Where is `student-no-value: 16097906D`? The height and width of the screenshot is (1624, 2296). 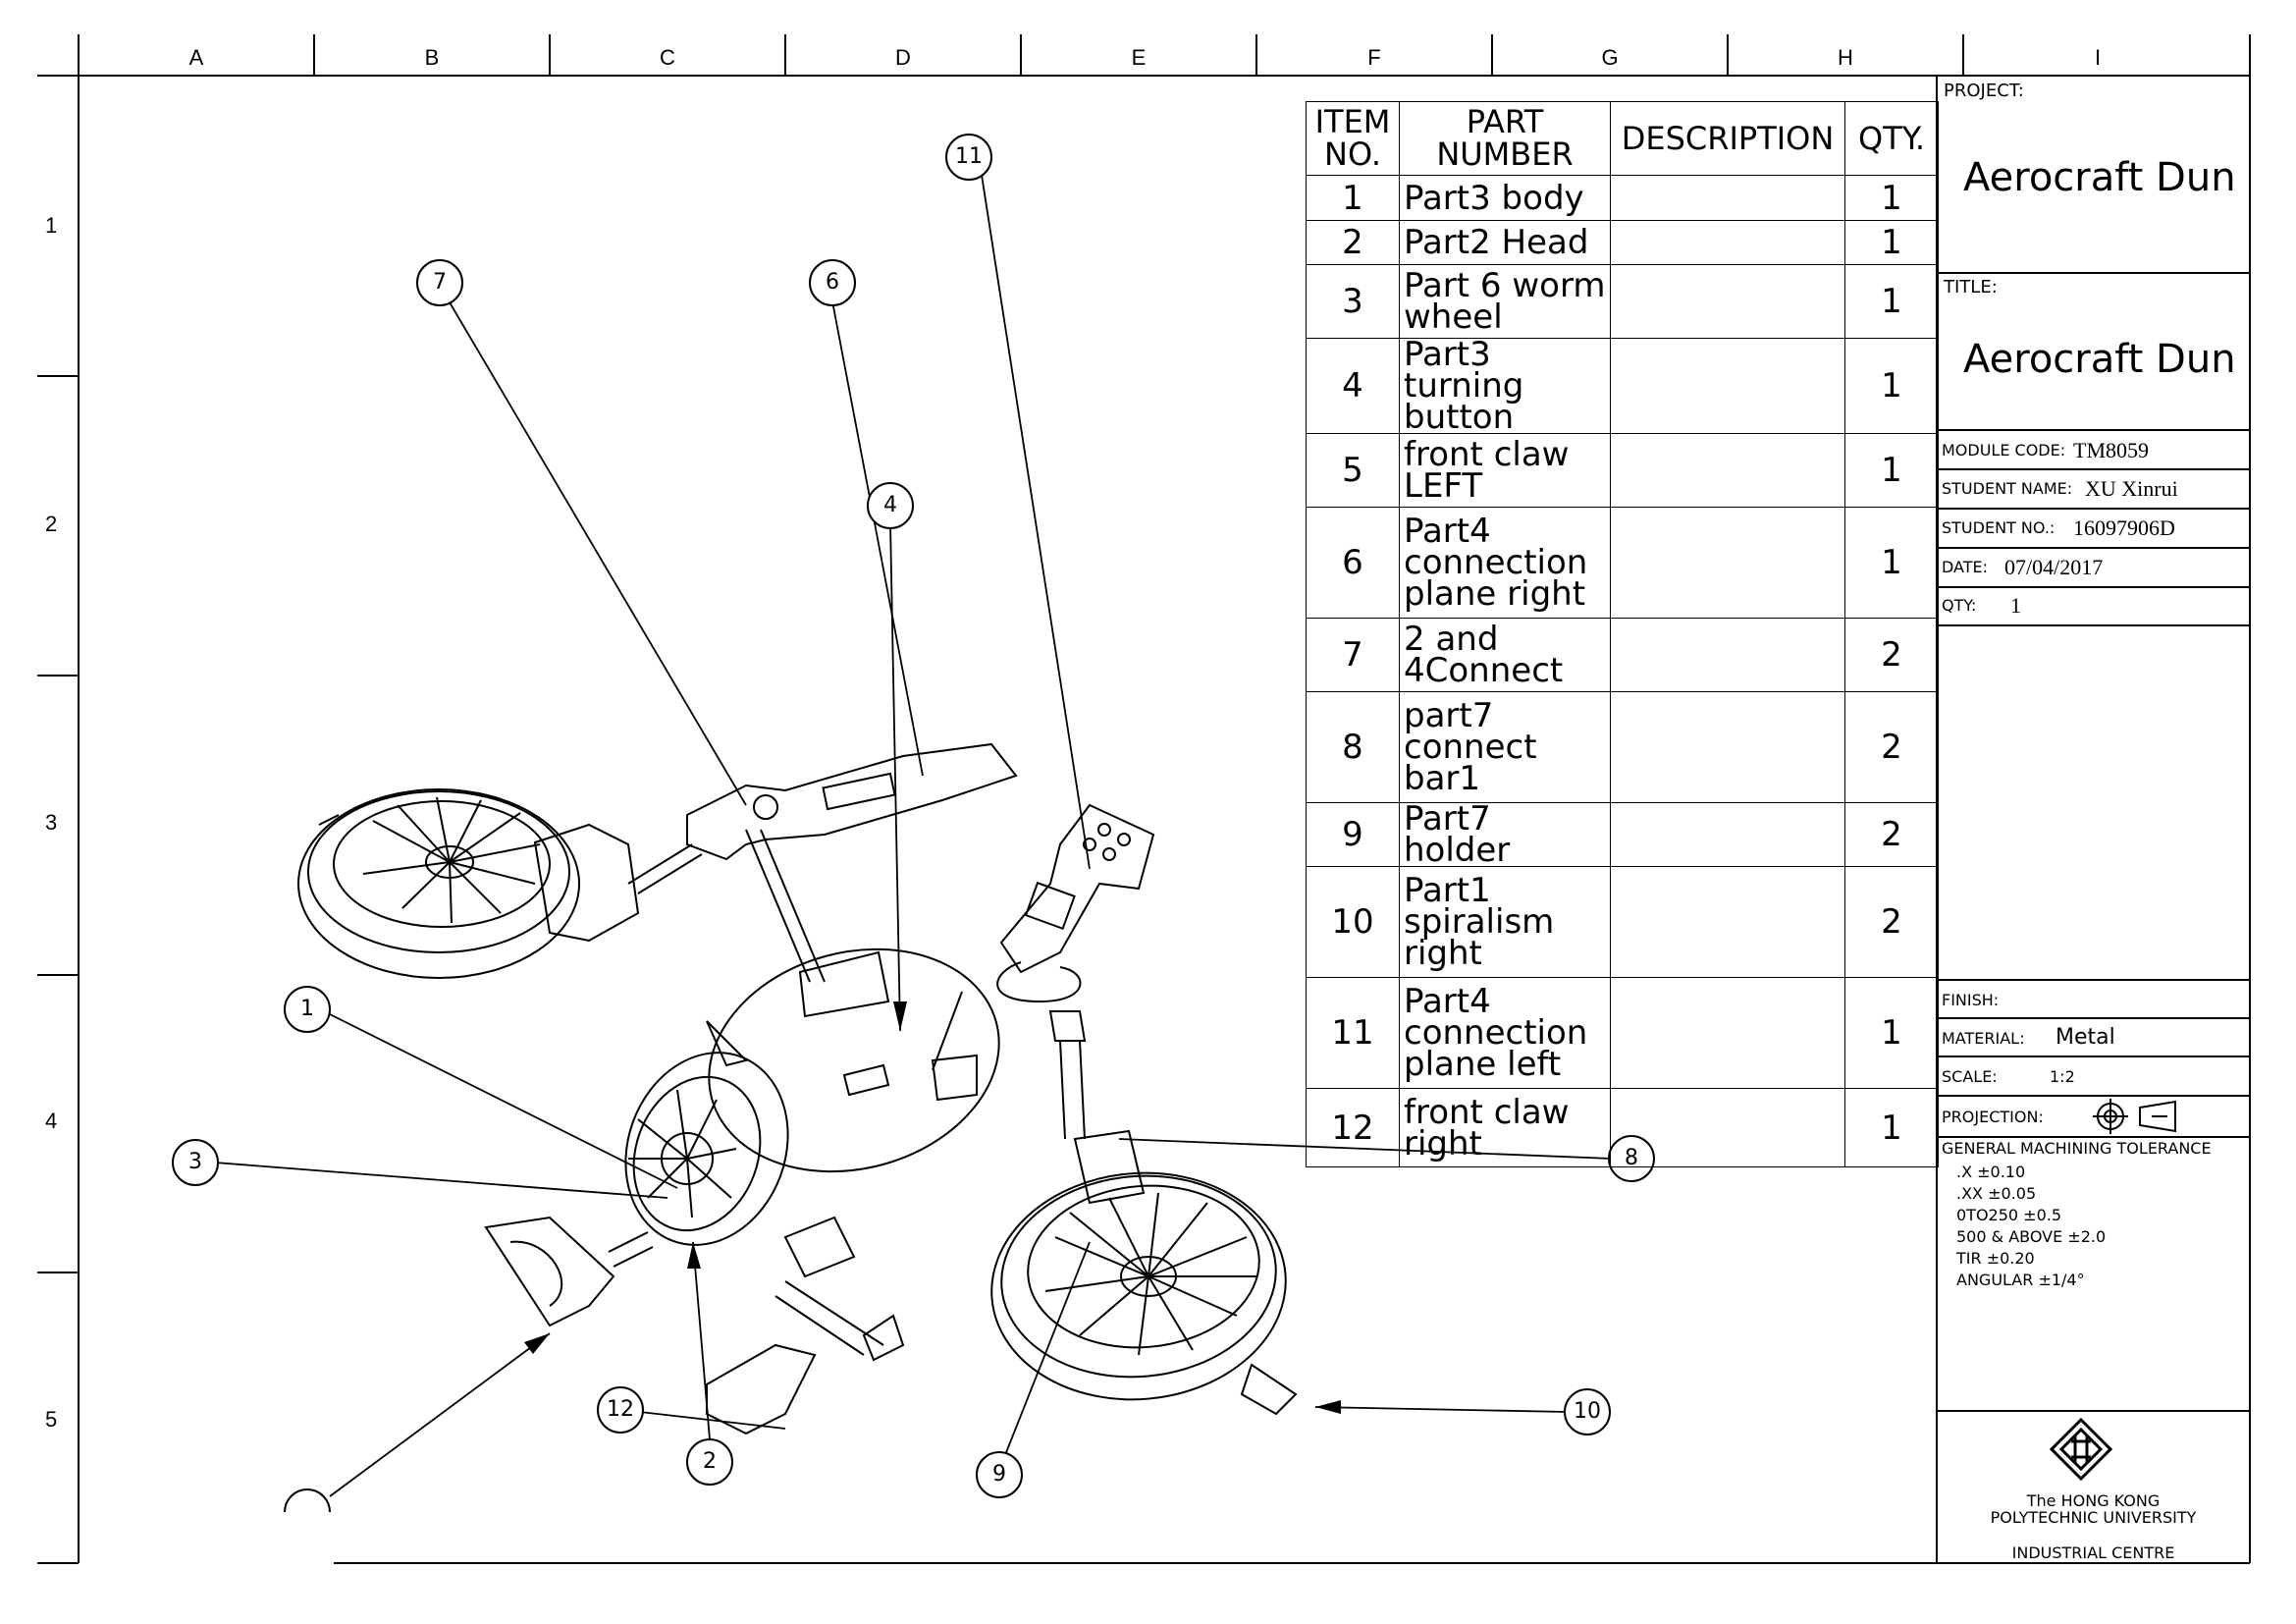 student-no-value: 16097906D is located at coordinates (2124, 527).